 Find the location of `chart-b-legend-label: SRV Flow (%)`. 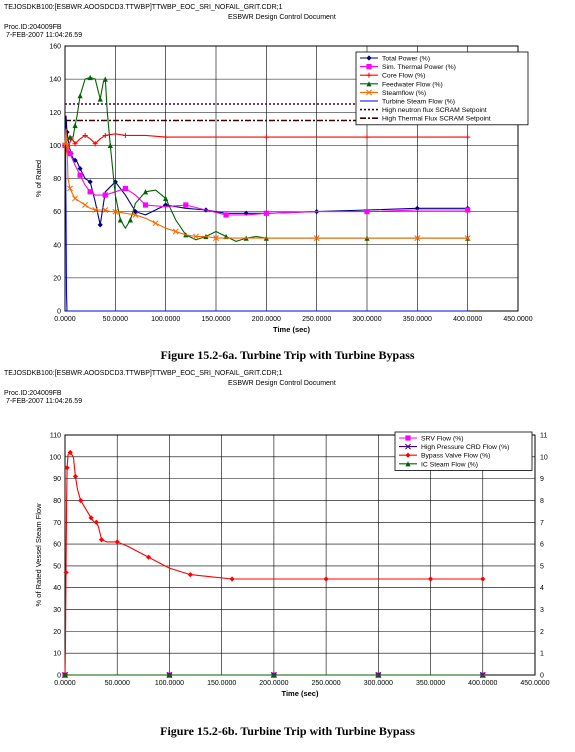

chart-b-legend-label: SRV Flow (%) is located at coordinates (442, 439).